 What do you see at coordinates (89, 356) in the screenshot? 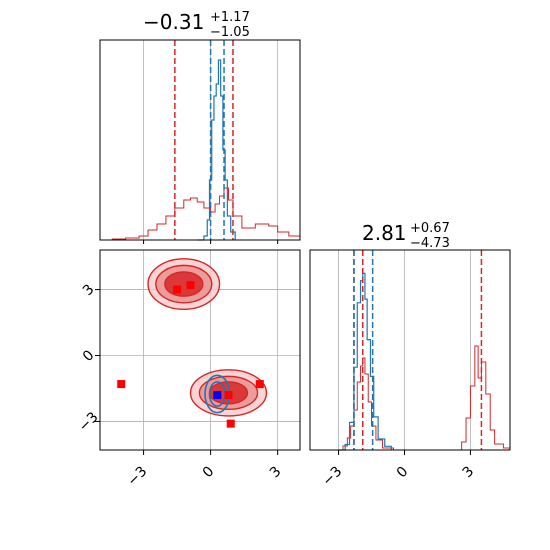
I see `scatter-ytick-label-1: 0` at bounding box center [89, 356].